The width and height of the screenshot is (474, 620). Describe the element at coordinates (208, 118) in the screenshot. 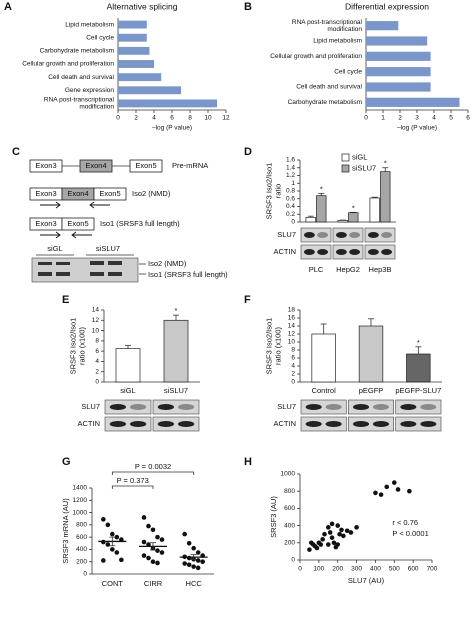

I see `x-tick-label: 10` at that location.